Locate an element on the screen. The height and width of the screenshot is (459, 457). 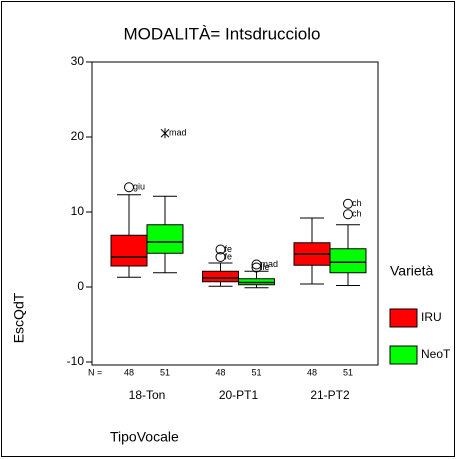
y-tick-label: -10 is located at coordinates (76, 361).